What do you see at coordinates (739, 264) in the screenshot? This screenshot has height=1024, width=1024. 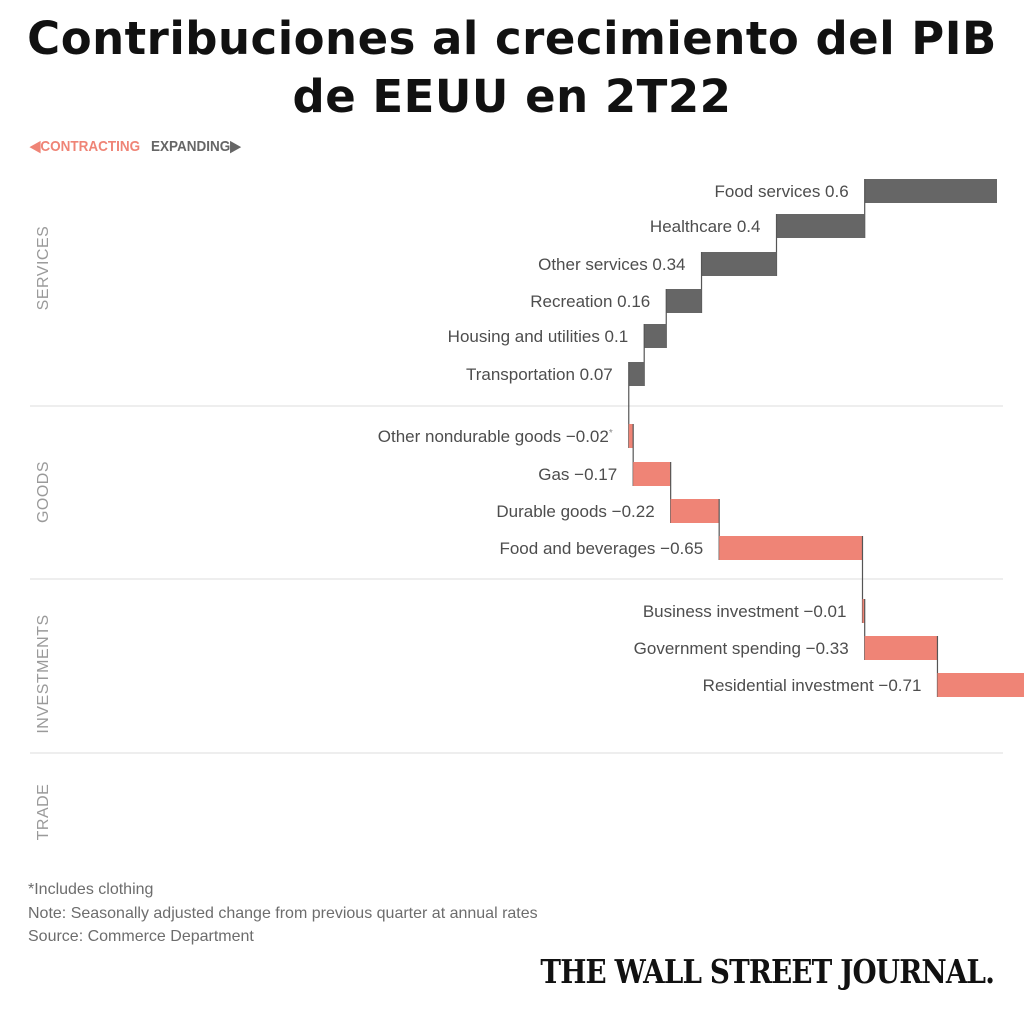 I see `bar-other-services` at bounding box center [739, 264].